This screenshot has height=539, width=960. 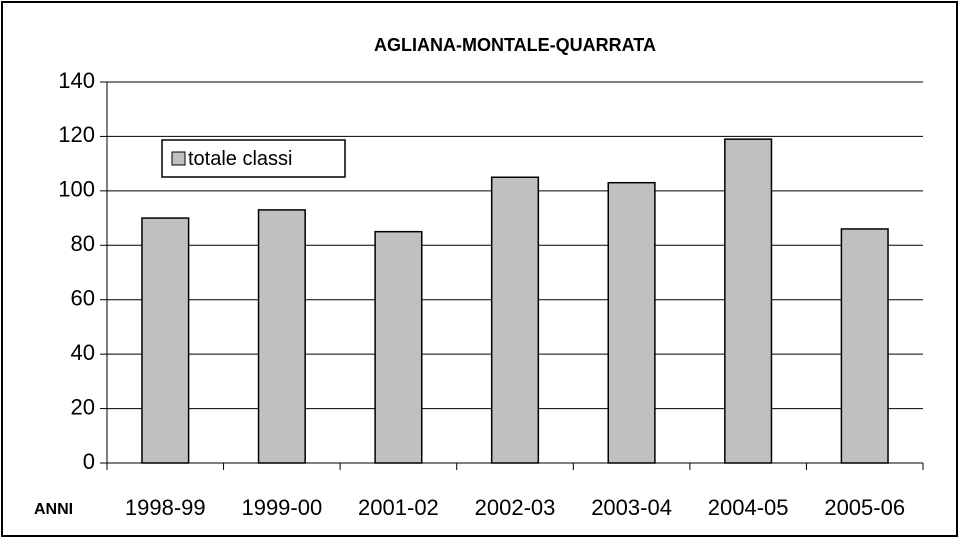 I want to click on legend-swatch, so click(x=178, y=158).